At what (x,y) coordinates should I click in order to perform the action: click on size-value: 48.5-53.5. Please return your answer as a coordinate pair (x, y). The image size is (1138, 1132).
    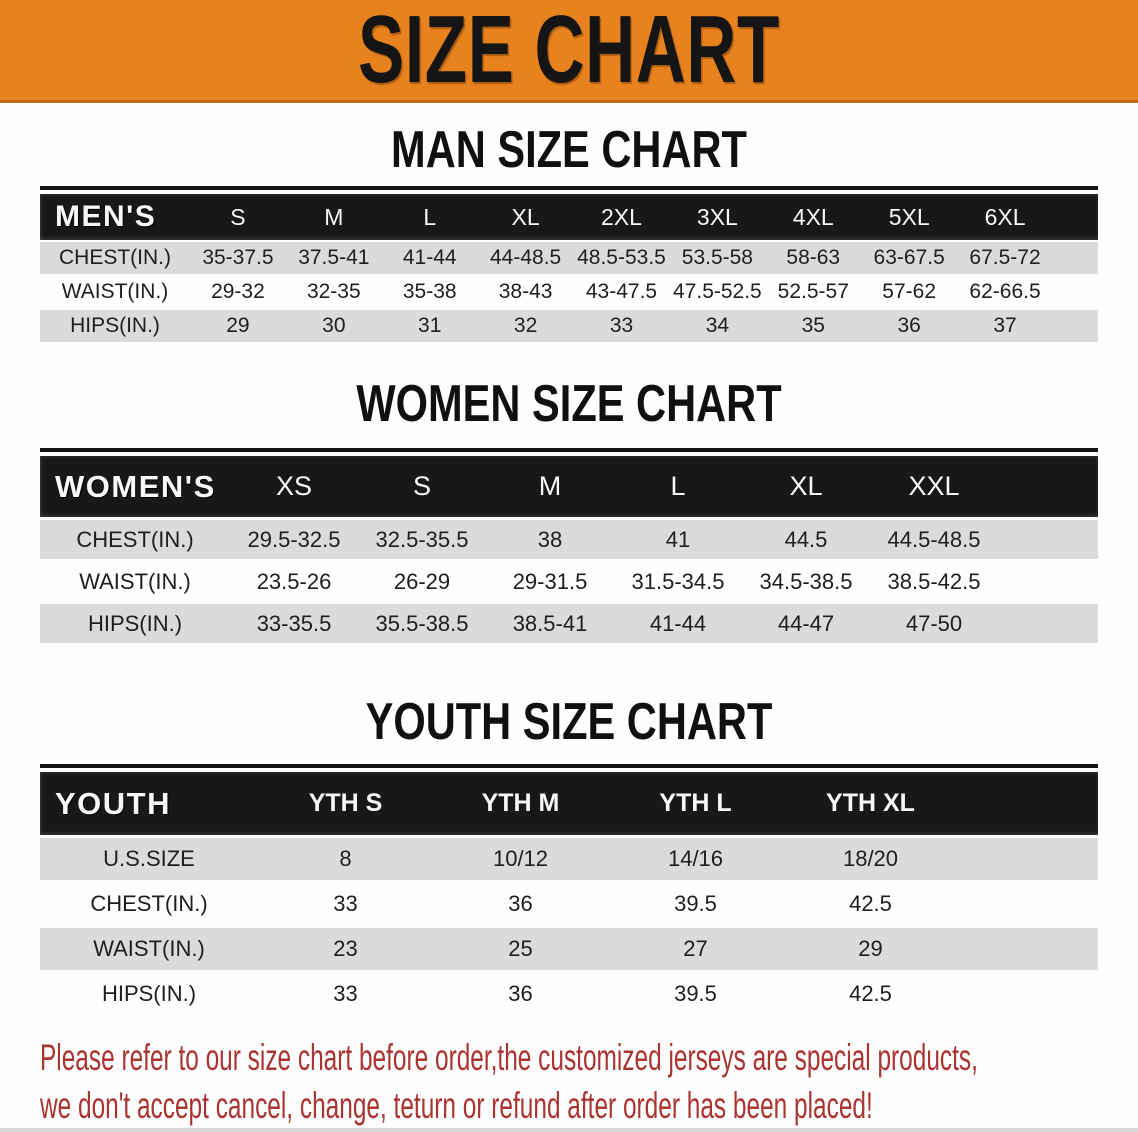
    Looking at the image, I should click on (621, 257).